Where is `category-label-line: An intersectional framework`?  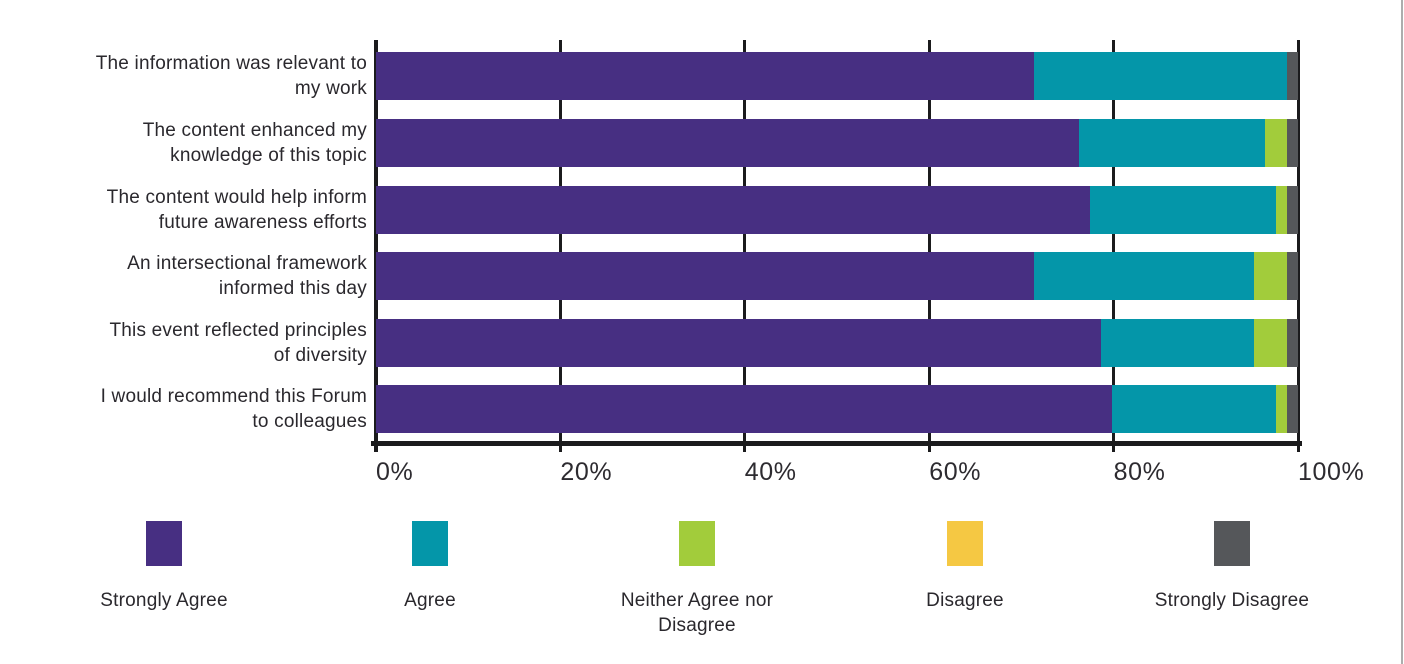
category-label-line: An intersectional framework is located at coordinates (247, 264).